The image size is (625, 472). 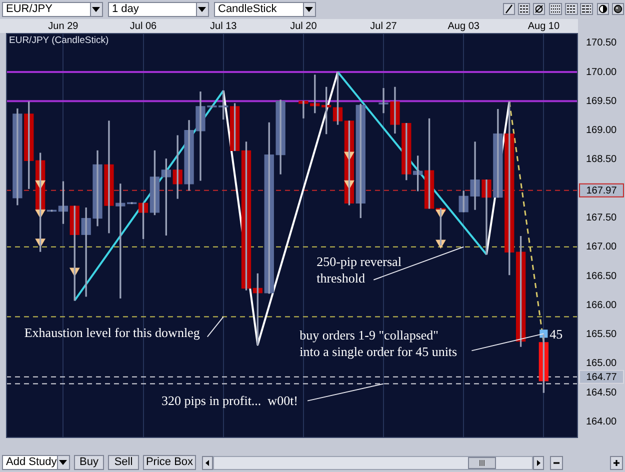 What do you see at coordinates (379, 344) in the screenshot?
I see `annotation: buy orders 1-9 "collapsed" into a single order for 45 units` at bounding box center [379, 344].